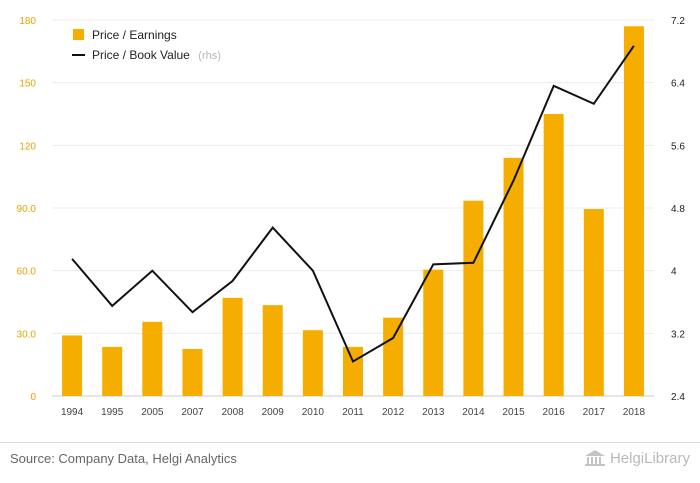  Describe the element at coordinates (553, 255) in the screenshot. I see `bar-2016` at that location.